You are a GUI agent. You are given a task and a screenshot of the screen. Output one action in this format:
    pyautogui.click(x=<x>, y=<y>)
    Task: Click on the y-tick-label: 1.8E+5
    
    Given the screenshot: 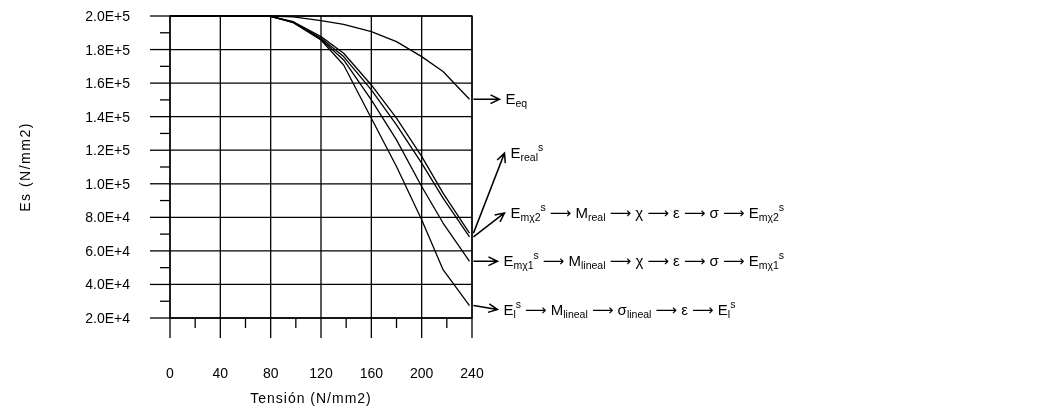 What is the action you would take?
    pyautogui.click(x=108, y=49)
    